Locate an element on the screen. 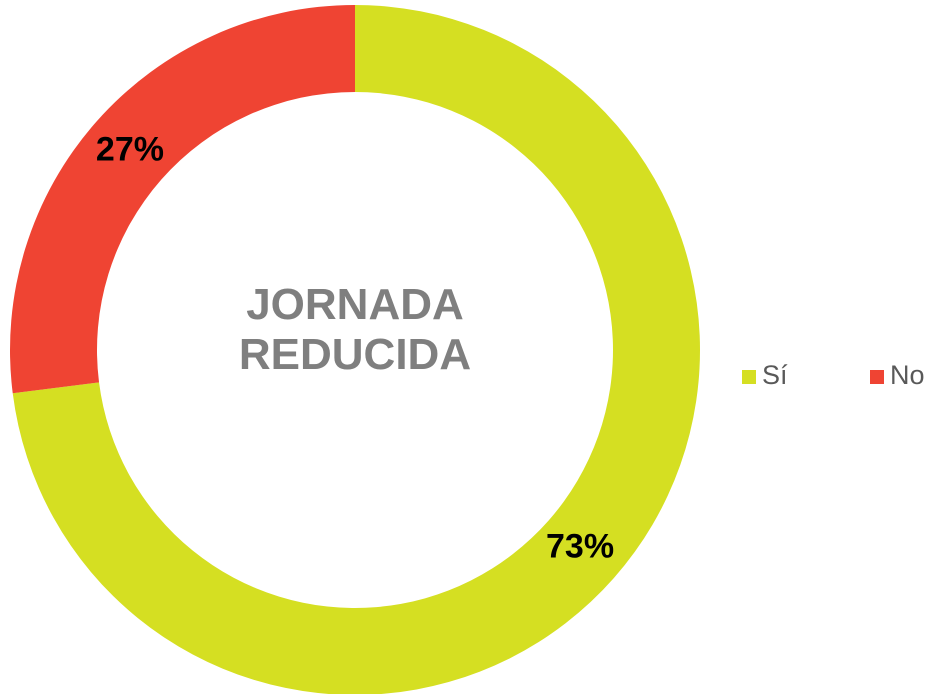  chart-title: JORNADA REDUCIDA is located at coordinates (355, 329).